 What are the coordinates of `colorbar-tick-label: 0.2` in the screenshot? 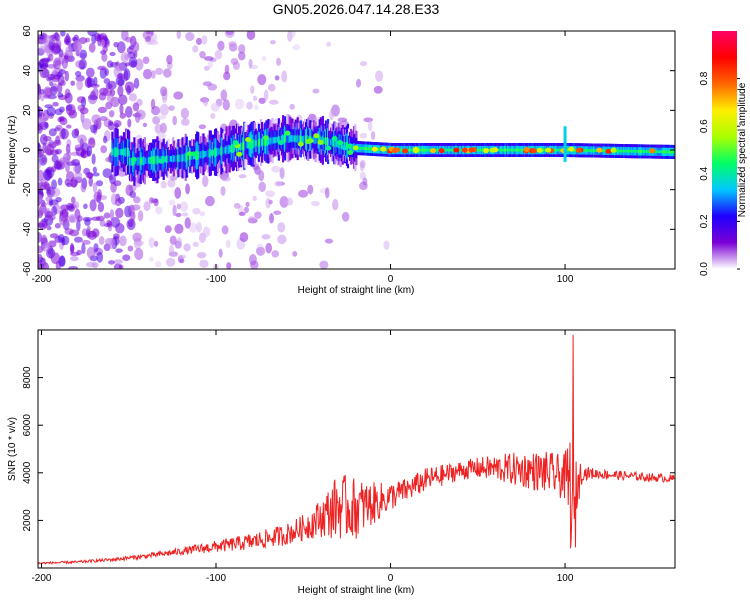 It's located at (704, 221).